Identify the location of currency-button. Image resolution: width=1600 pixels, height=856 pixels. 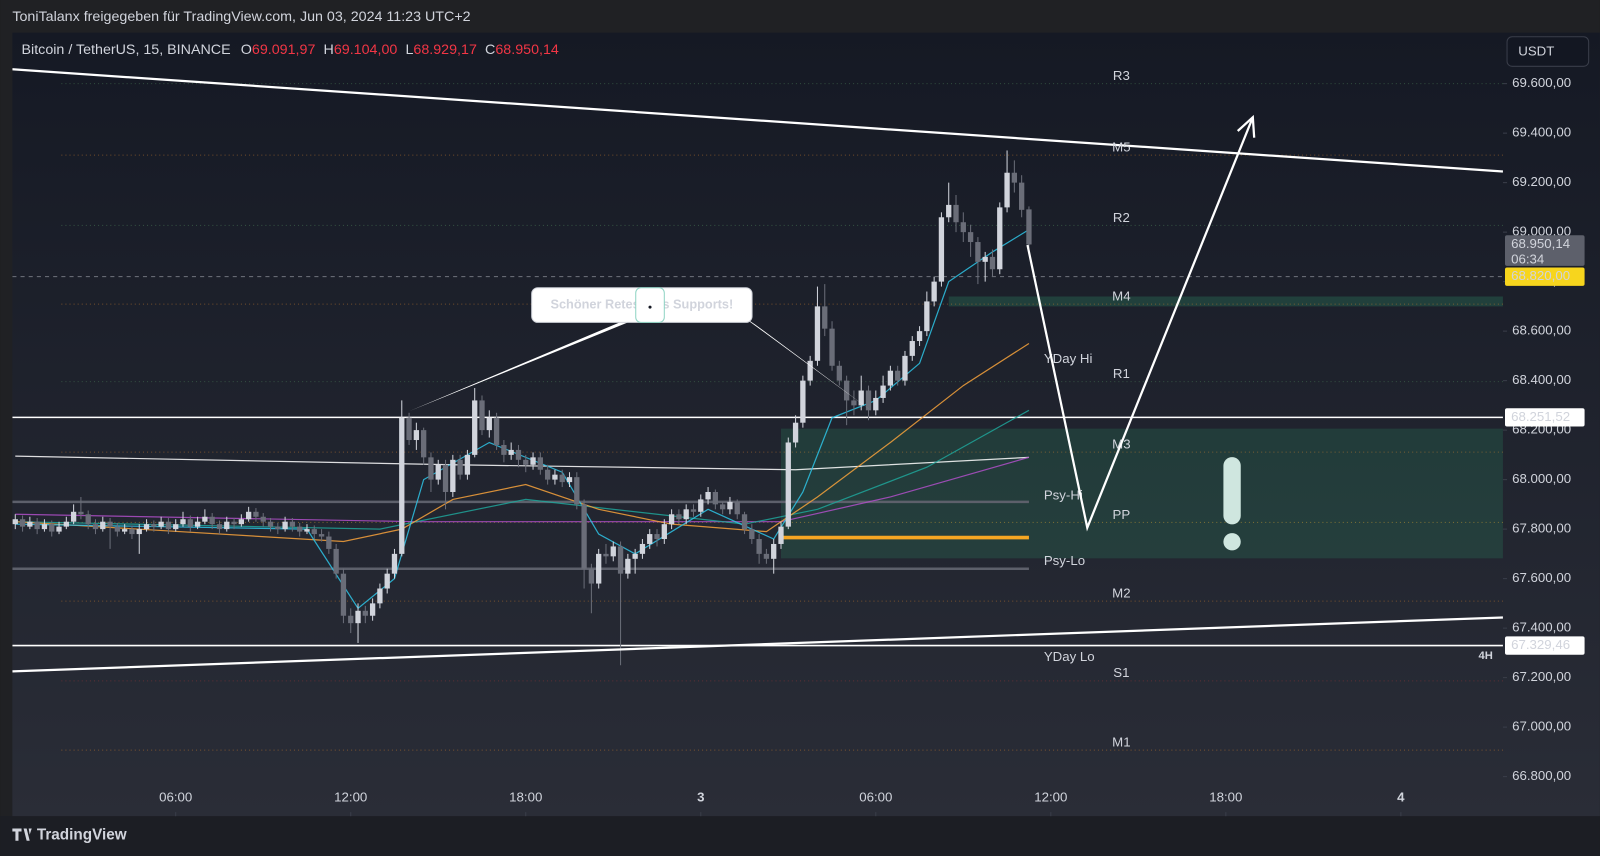
(1548, 51).